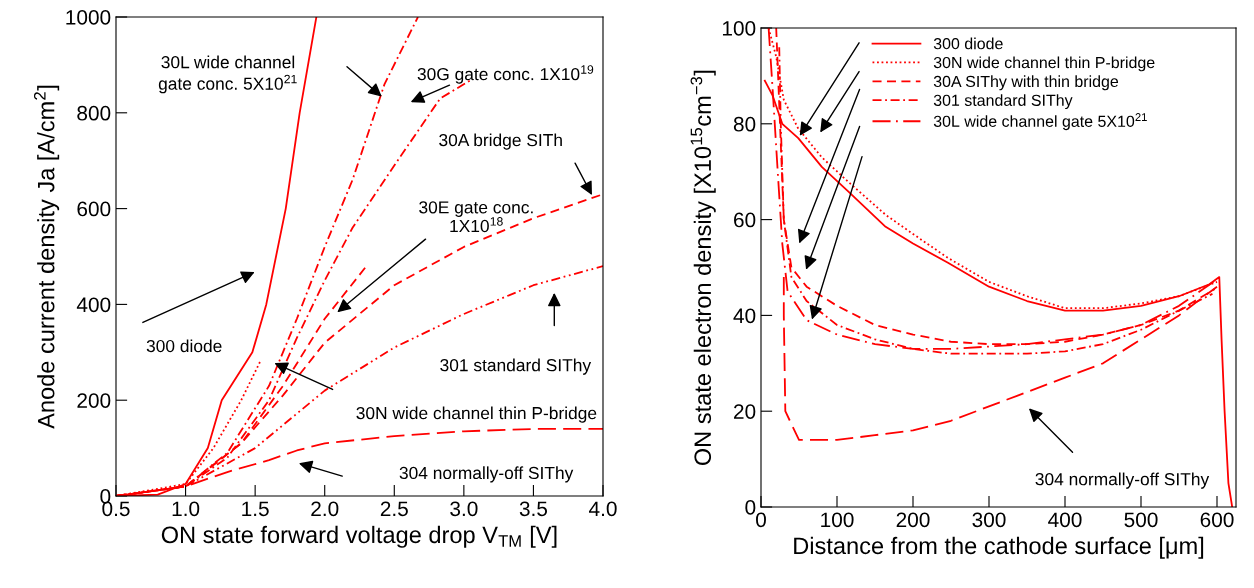  Describe the element at coordinates (93, 305) in the screenshot. I see `y-tick-label: 400` at that location.